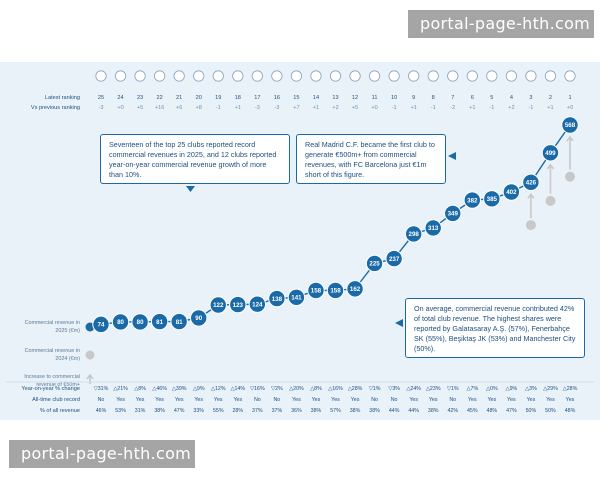  What do you see at coordinates (570, 125) in the screenshot?
I see `value-label-2025: 568` at bounding box center [570, 125].